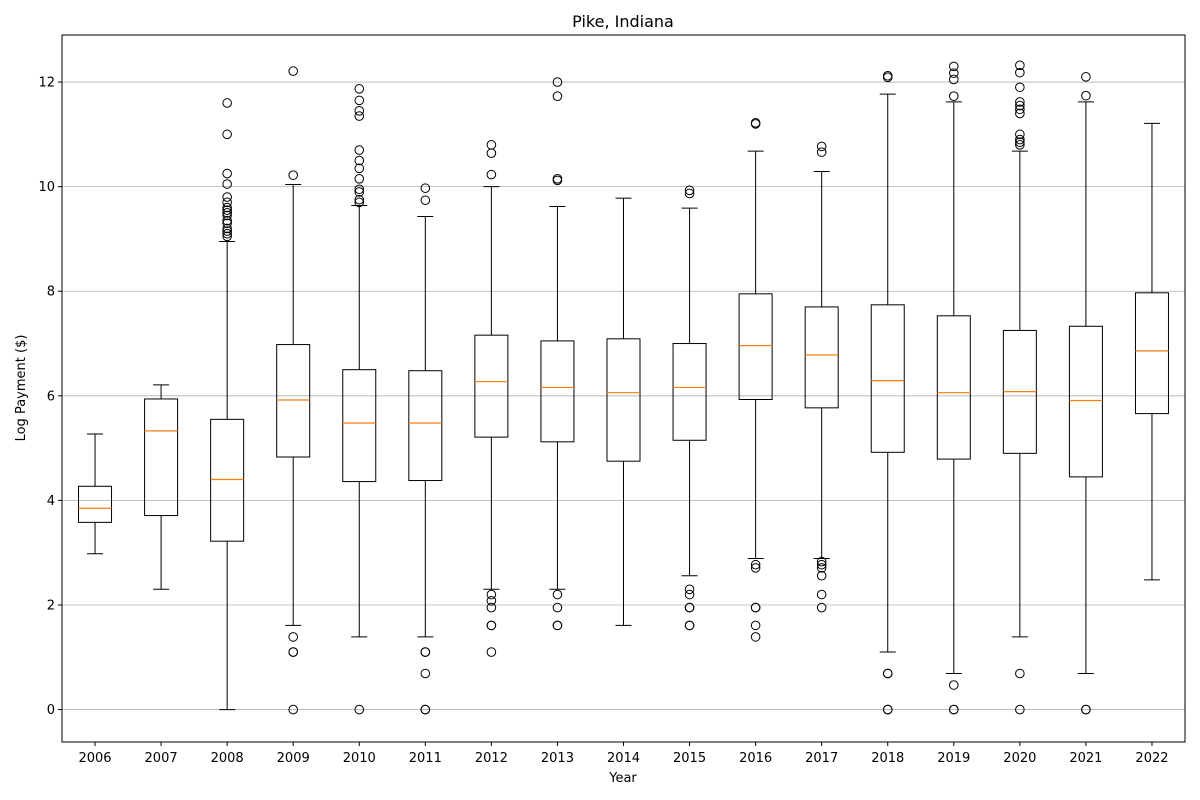 The width and height of the screenshot is (1200, 800). What do you see at coordinates (623, 758) in the screenshot?
I see `x-tick-label: 2014` at bounding box center [623, 758].